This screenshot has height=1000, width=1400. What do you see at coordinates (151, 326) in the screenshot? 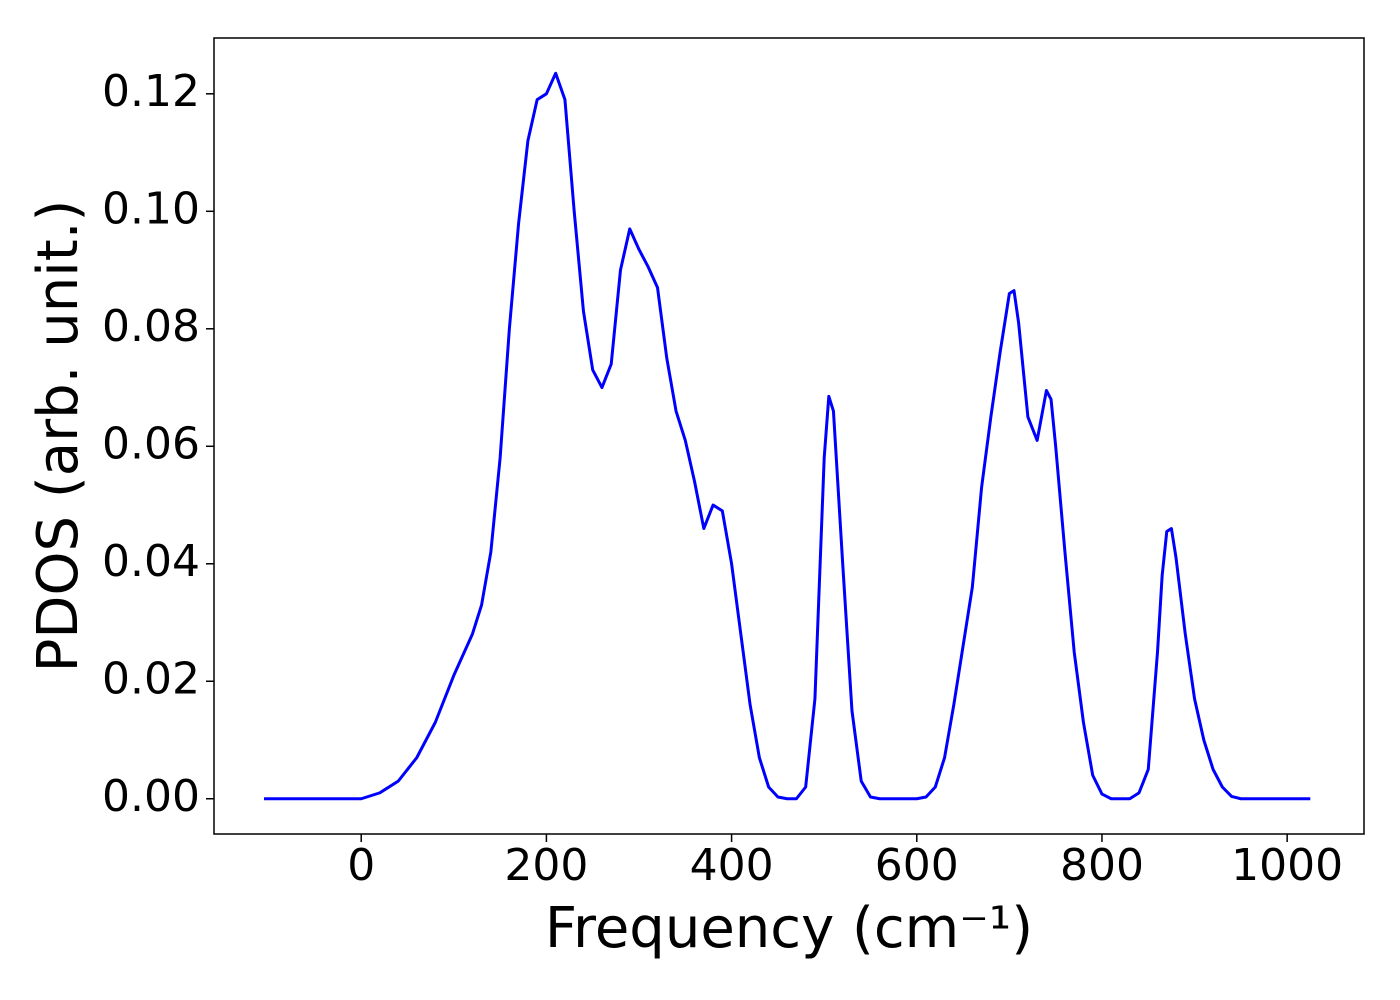
I see `y-tick-label: 0.08` at bounding box center [151, 326].